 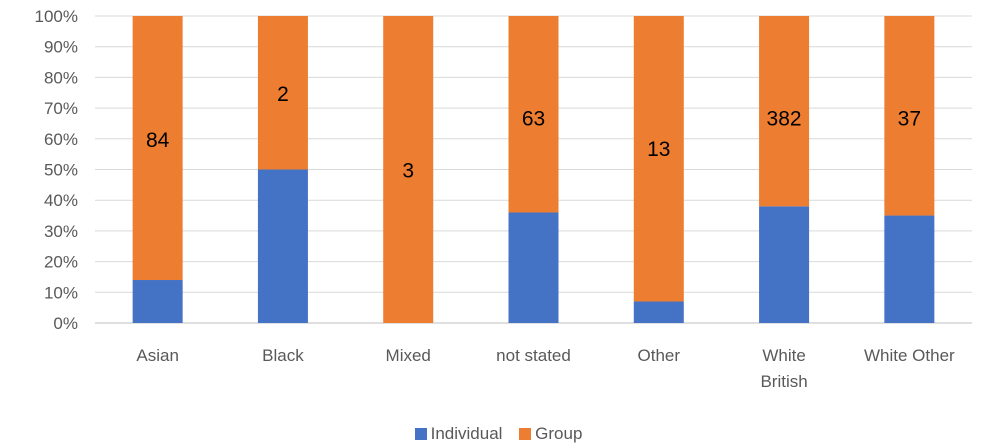 I want to click on y-tick-label: 60%, so click(x=61, y=139).